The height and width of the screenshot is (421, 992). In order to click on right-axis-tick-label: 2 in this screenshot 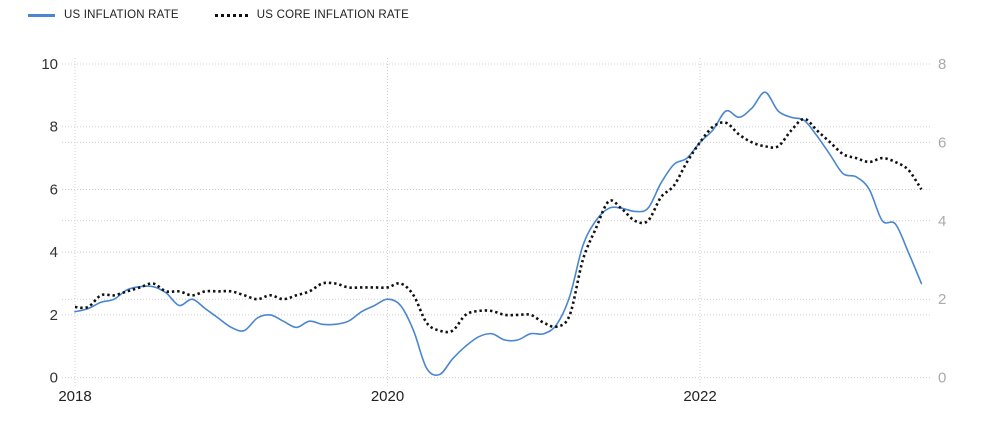, I will do `click(942, 299)`.